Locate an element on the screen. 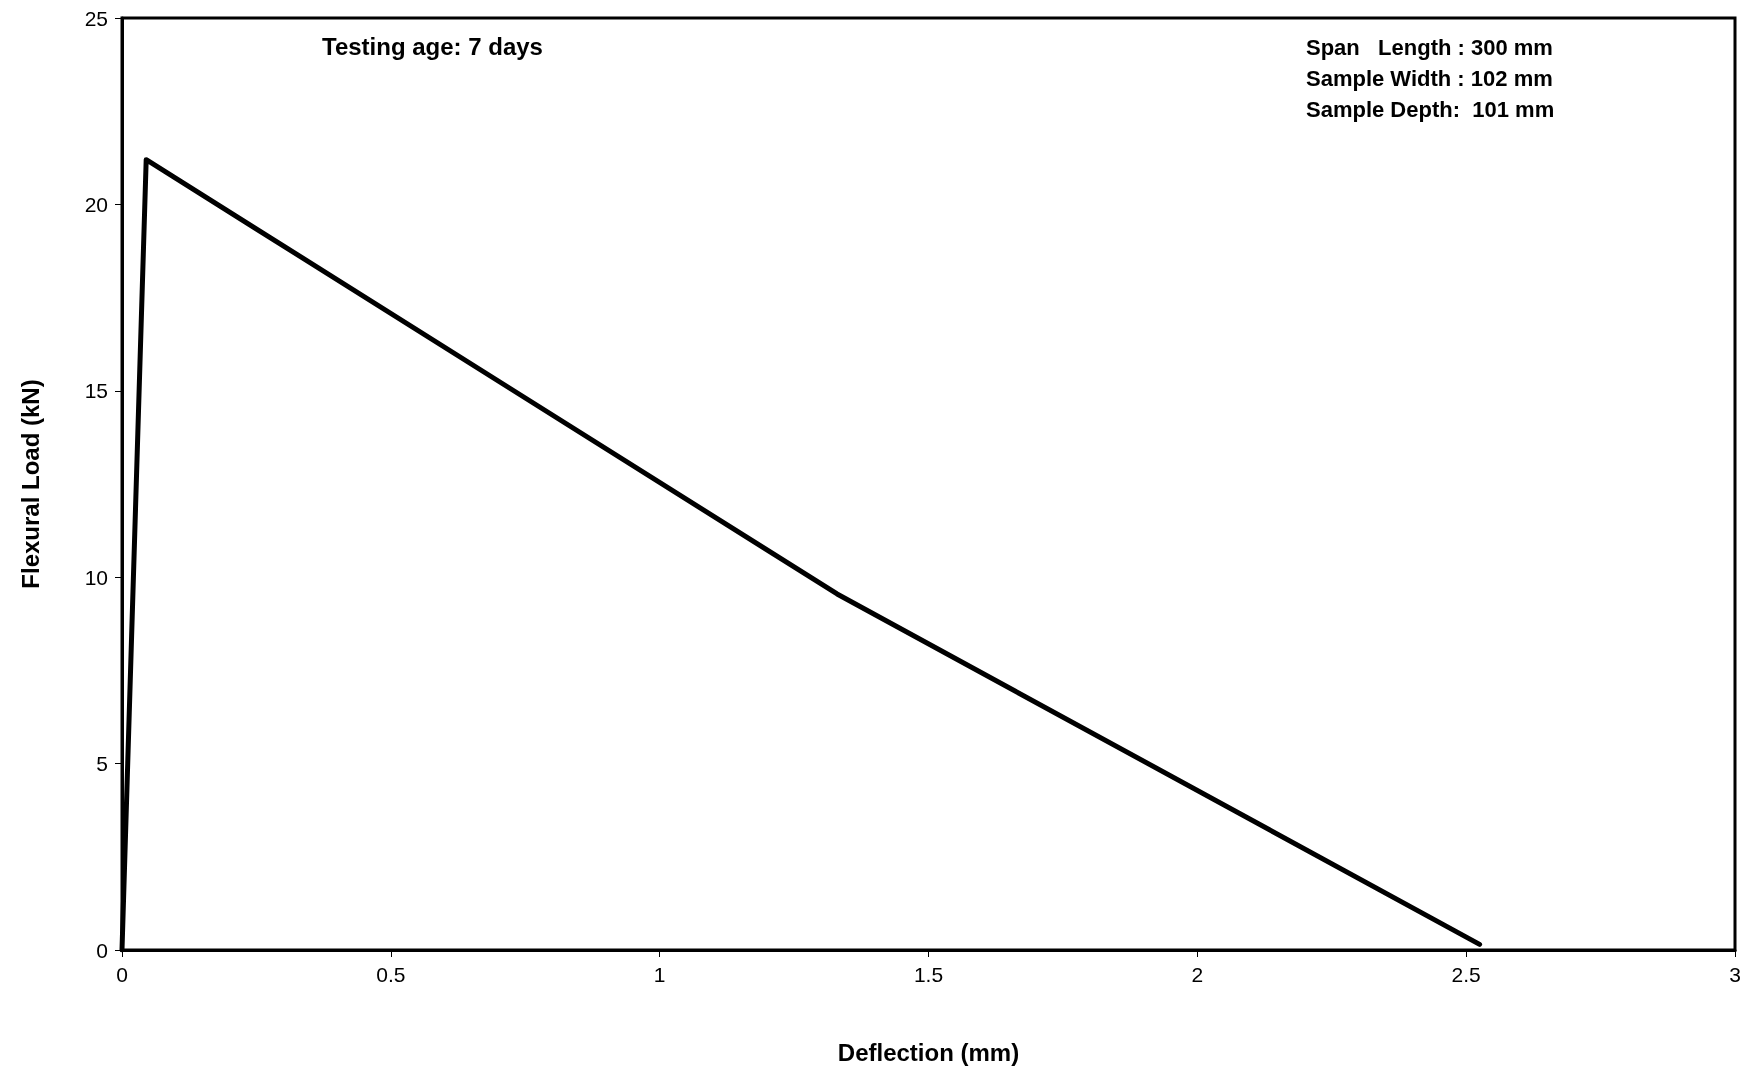 The height and width of the screenshot is (1072, 1754). annotation: Testing age: 7 days is located at coordinates (432, 46).